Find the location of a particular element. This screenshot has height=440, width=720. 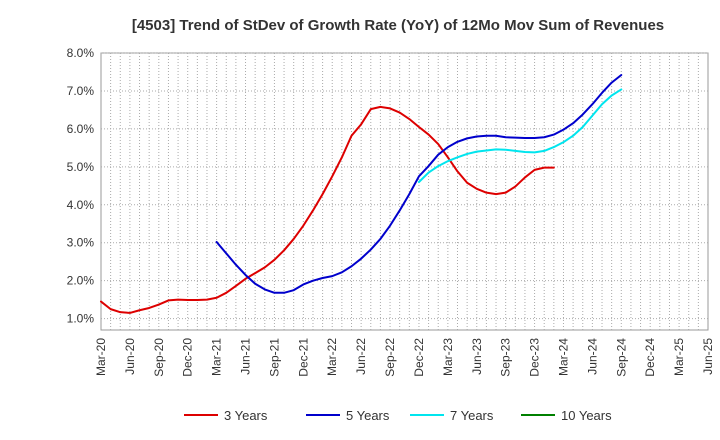

x-tick-label: Mar-21 is located at coordinates (217, 357).